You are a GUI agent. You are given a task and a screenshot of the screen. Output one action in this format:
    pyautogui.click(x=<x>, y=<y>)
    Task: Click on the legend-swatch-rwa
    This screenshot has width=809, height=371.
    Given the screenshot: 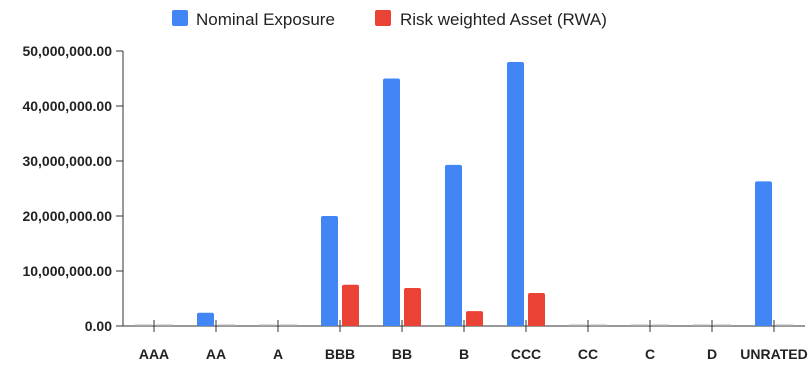 What is the action you would take?
    pyautogui.click(x=383, y=18)
    